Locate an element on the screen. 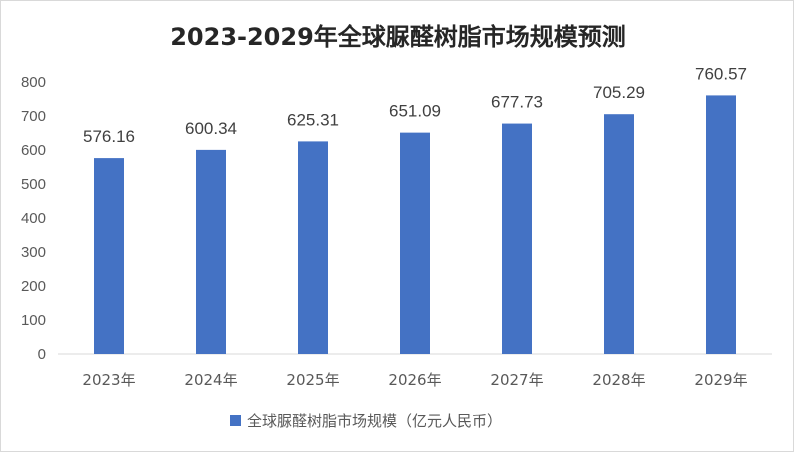  x-tick-label: 2028年 is located at coordinates (618, 380).